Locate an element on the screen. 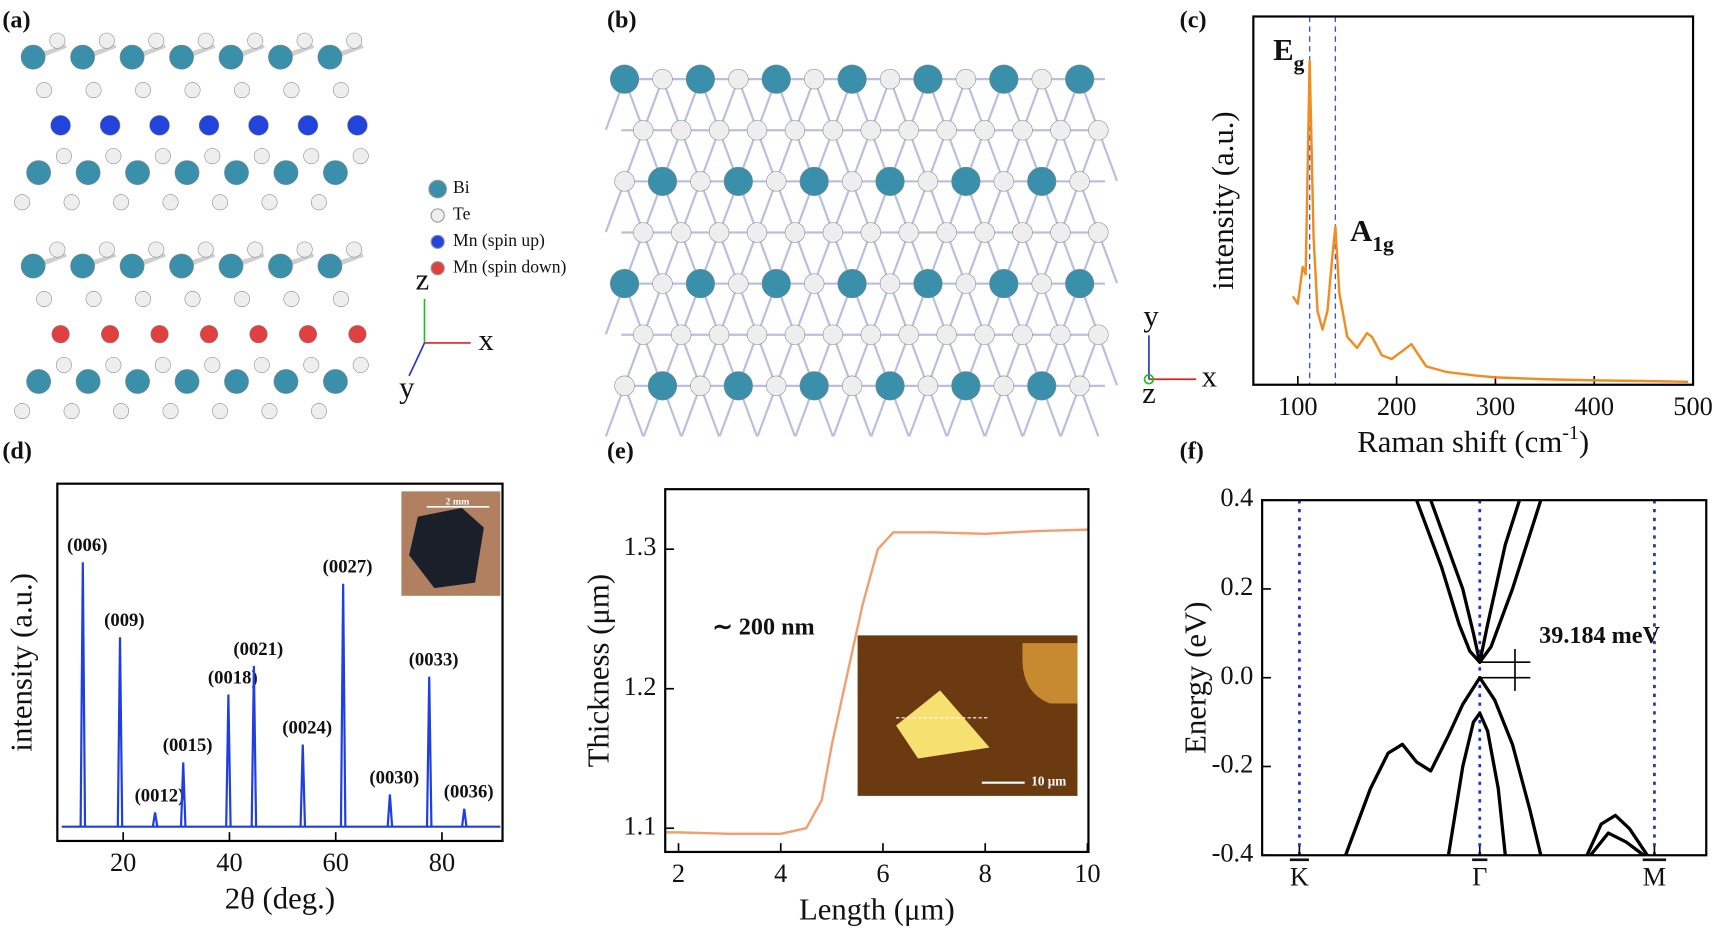 The height and width of the screenshot is (930, 1724). axis-letter: y is located at coordinates (1151, 316).